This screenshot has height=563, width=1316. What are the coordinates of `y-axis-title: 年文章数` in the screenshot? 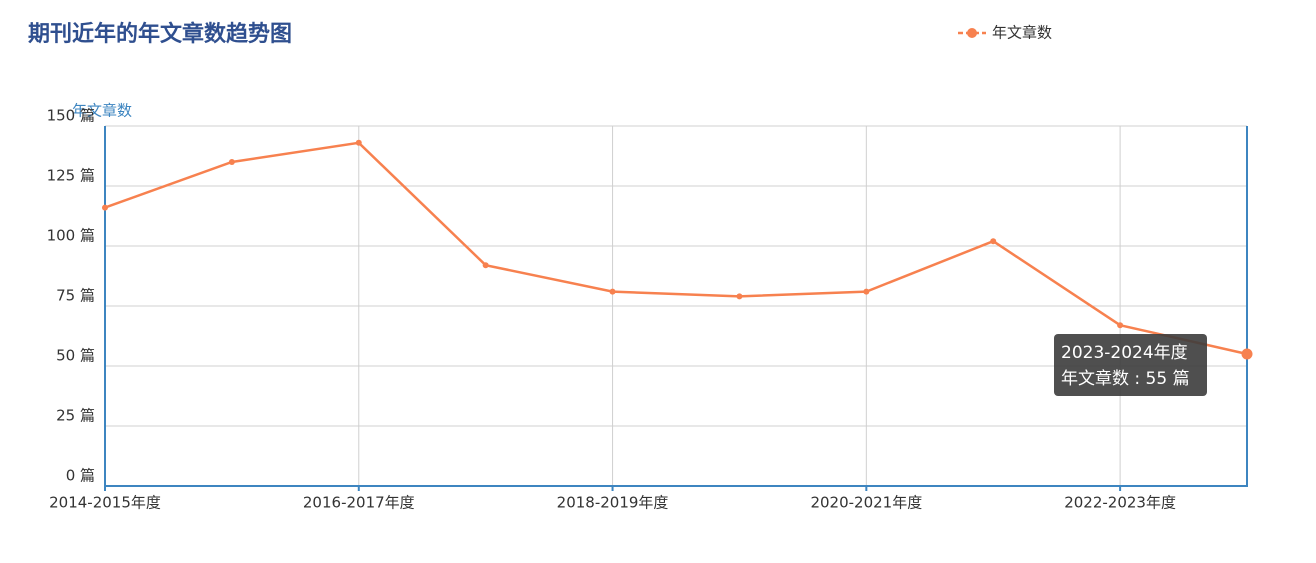 It's located at (102, 111).